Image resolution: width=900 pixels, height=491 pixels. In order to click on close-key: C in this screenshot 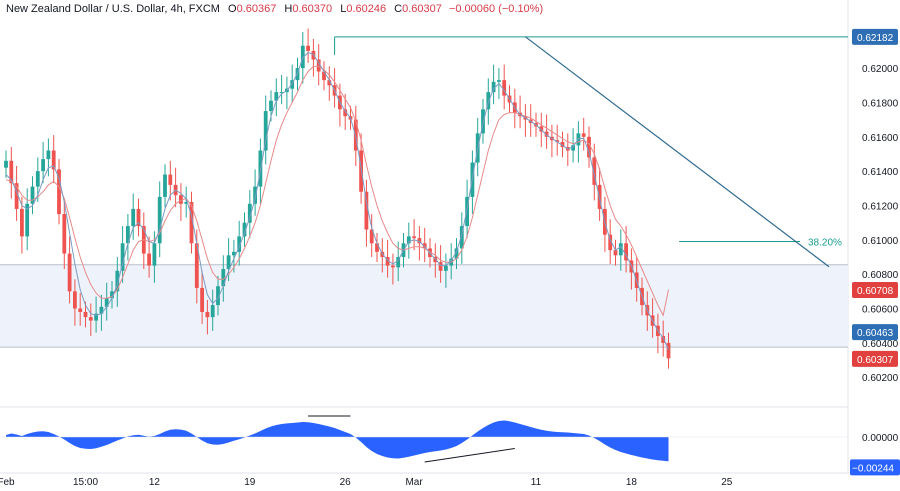, I will do `click(398, 9)`.